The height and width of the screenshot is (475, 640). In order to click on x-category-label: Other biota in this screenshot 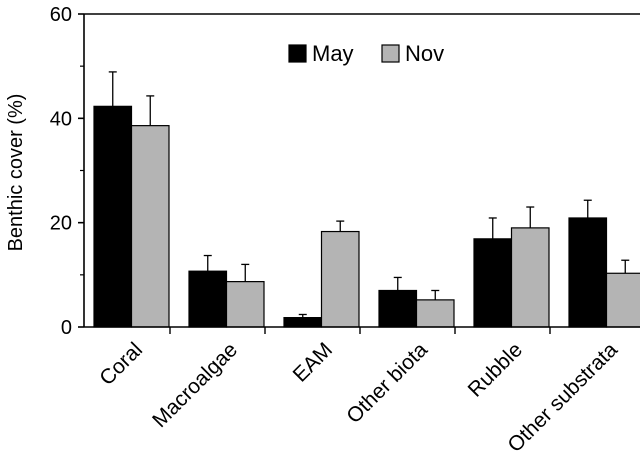, I will do `click(387, 383)`.